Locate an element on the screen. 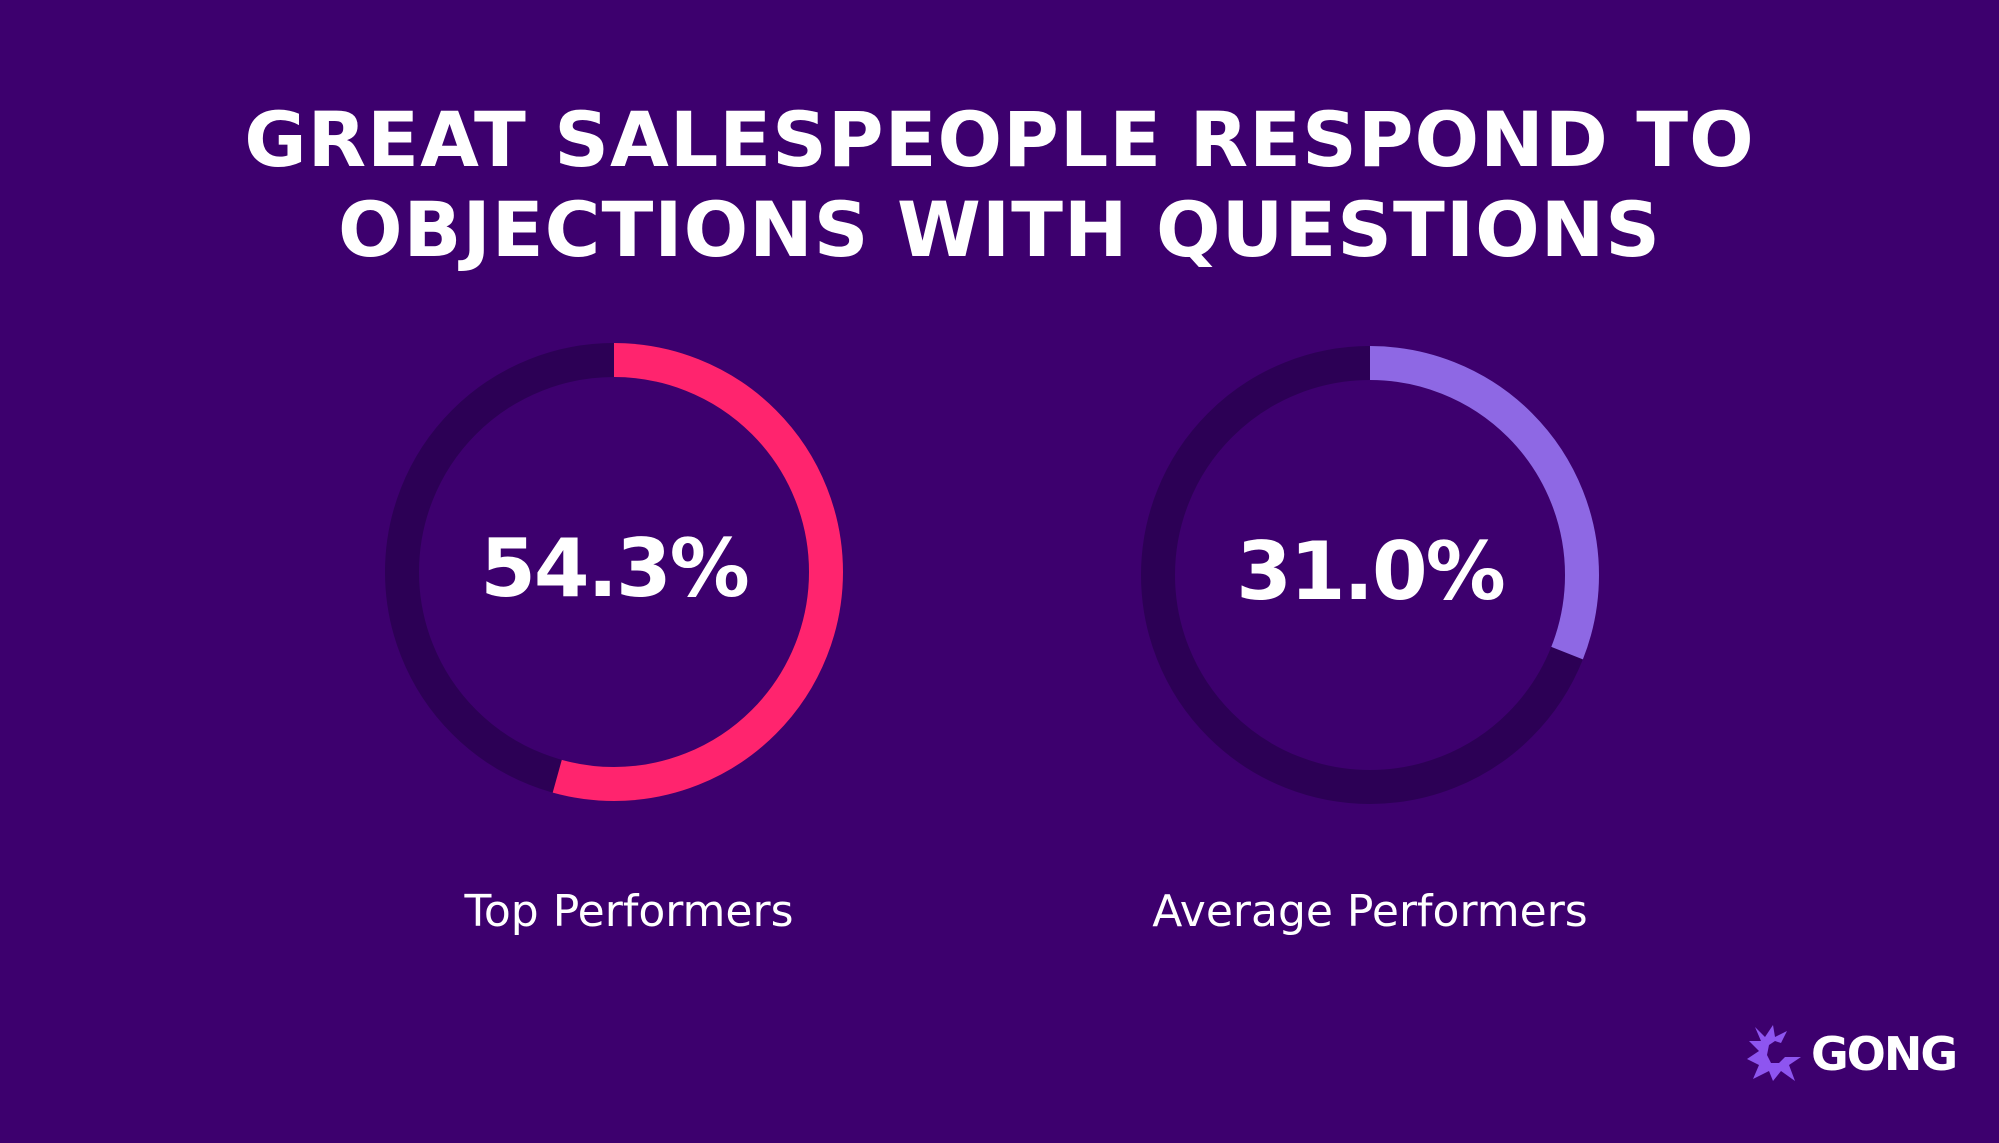 The width and height of the screenshot is (1999, 1143). logo-text: GONG is located at coordinates (1884, 1054).